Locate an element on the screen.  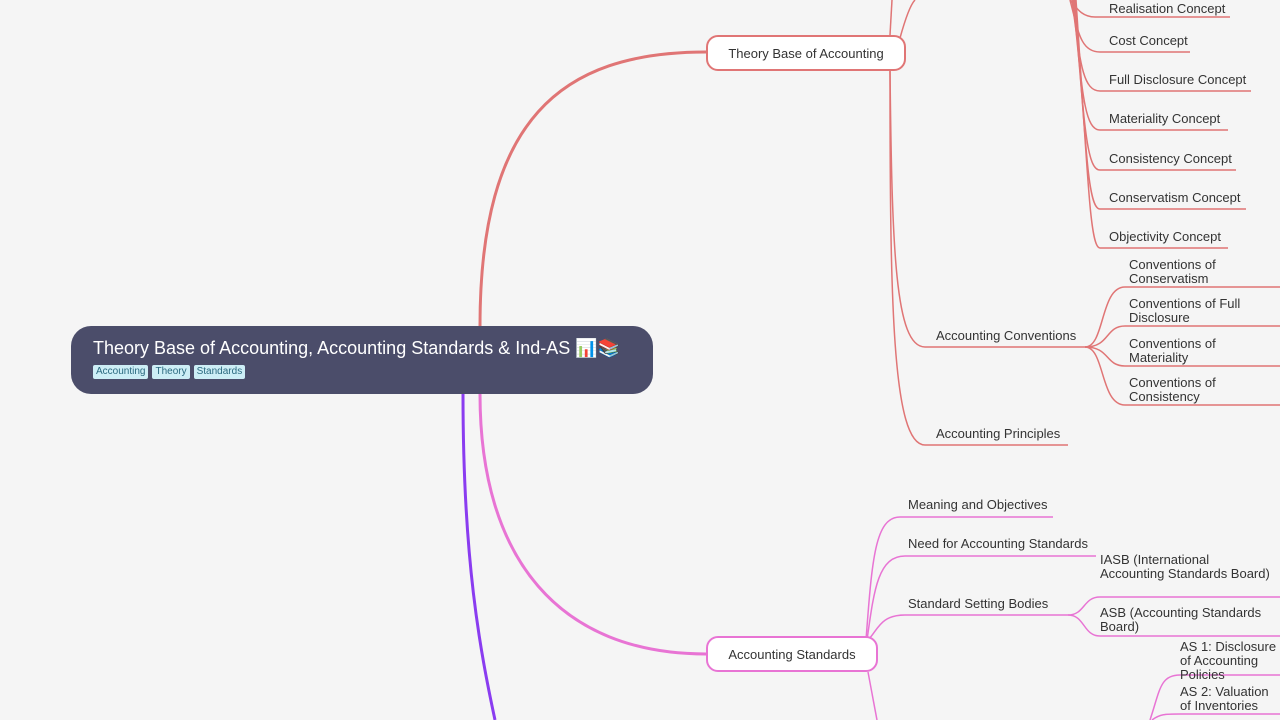
node-objectivity-concept: Objectivity Concept is located at coordinates (1165, 236).